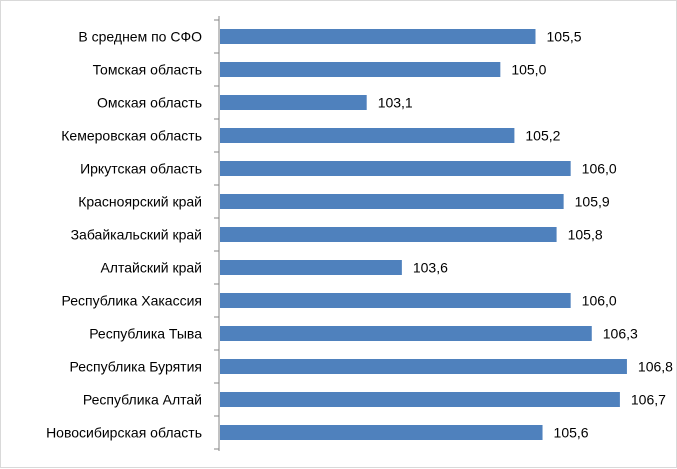  I want to click on category-label: Иркутская область, so click(141, 169).